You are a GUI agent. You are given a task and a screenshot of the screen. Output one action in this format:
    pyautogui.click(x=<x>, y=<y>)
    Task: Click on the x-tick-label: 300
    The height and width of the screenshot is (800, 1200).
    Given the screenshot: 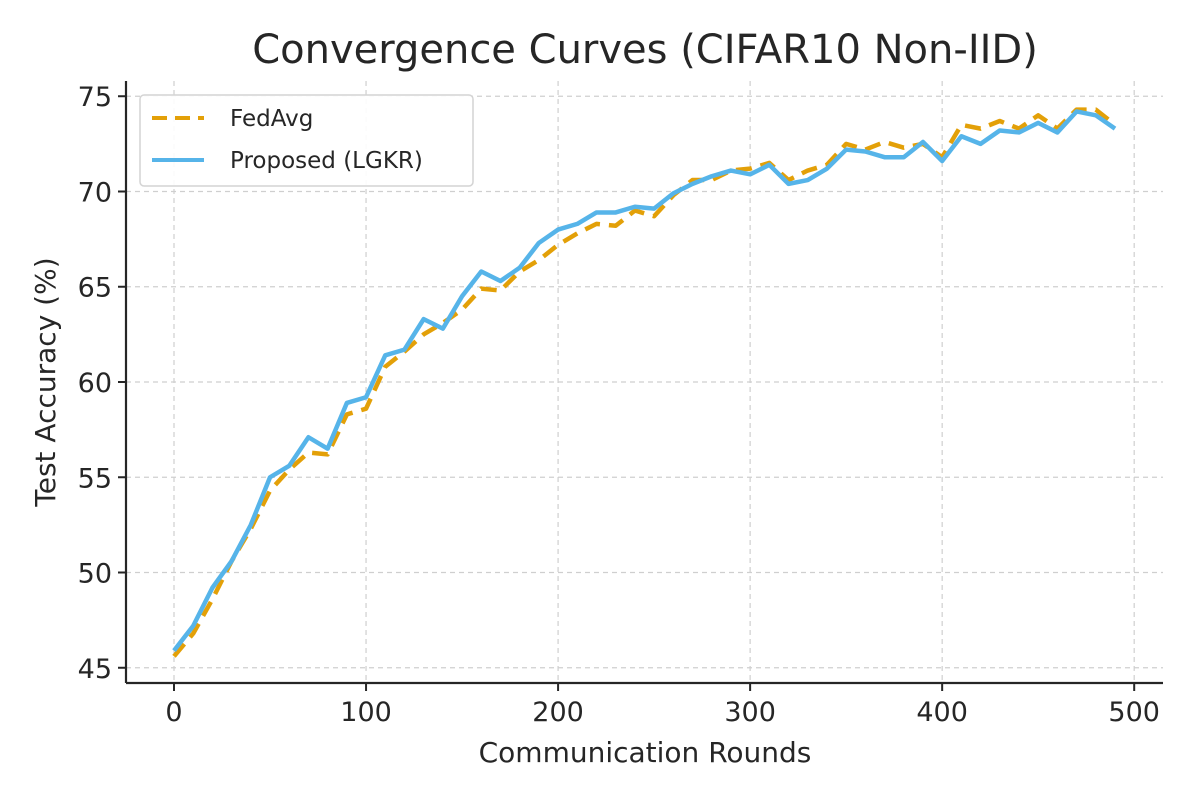 What is the action you would take?
    pyautogui.click(x=750, y=712)
    